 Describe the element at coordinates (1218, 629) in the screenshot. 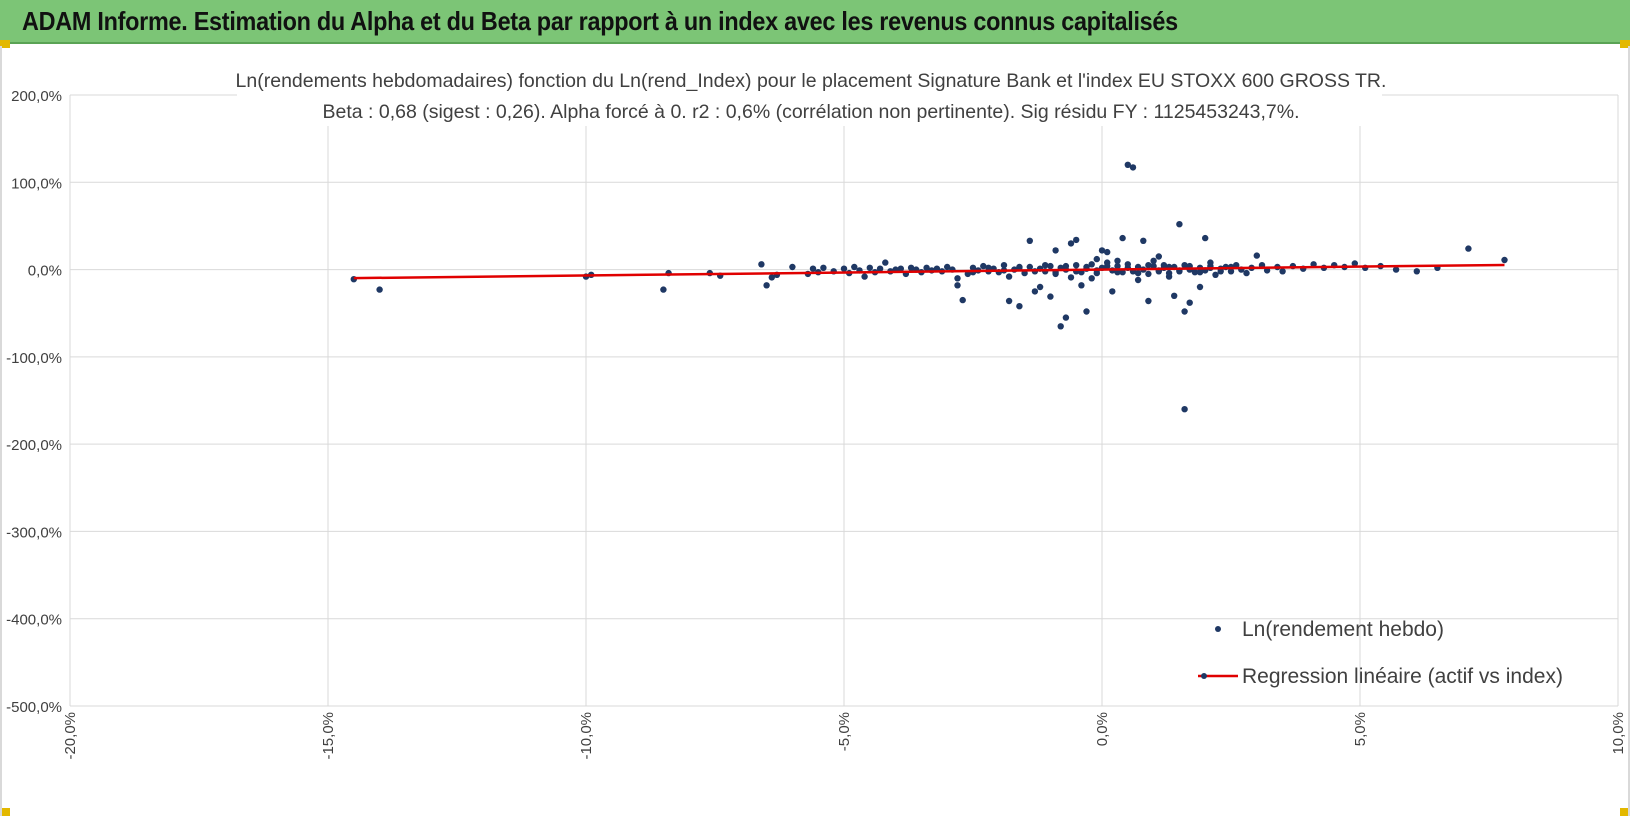

I see `legend-scatter-marker` at that location.